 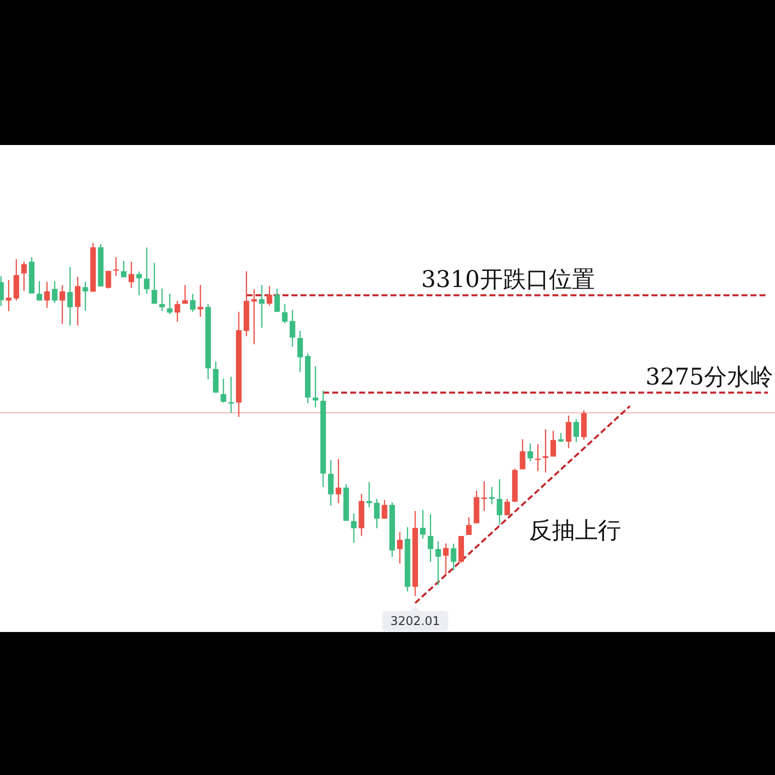 What do you see at coordinates (709, 377) in the screenshot?
I see `series-label: 3275分水岭` at bounding box center [709, 377].